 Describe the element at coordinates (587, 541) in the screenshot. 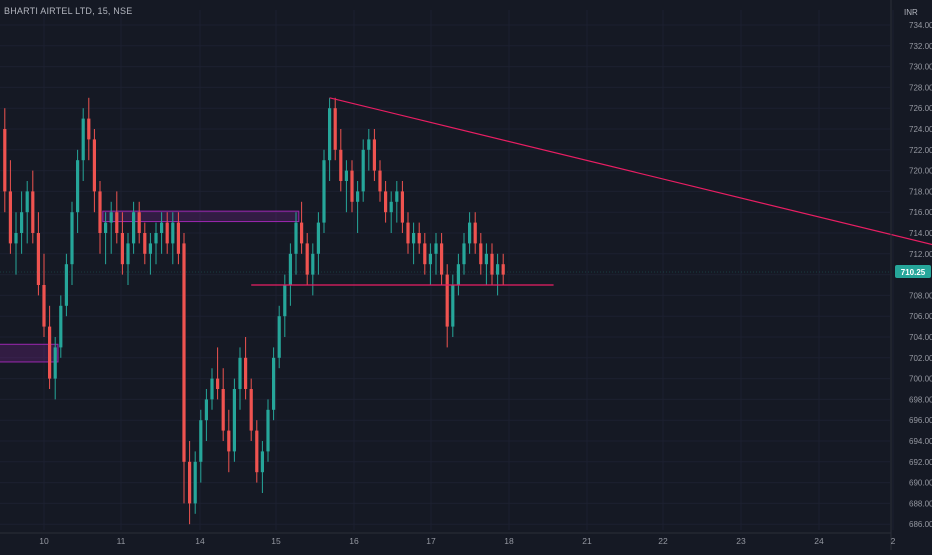

I see `time-tick-label: 21` at that location.